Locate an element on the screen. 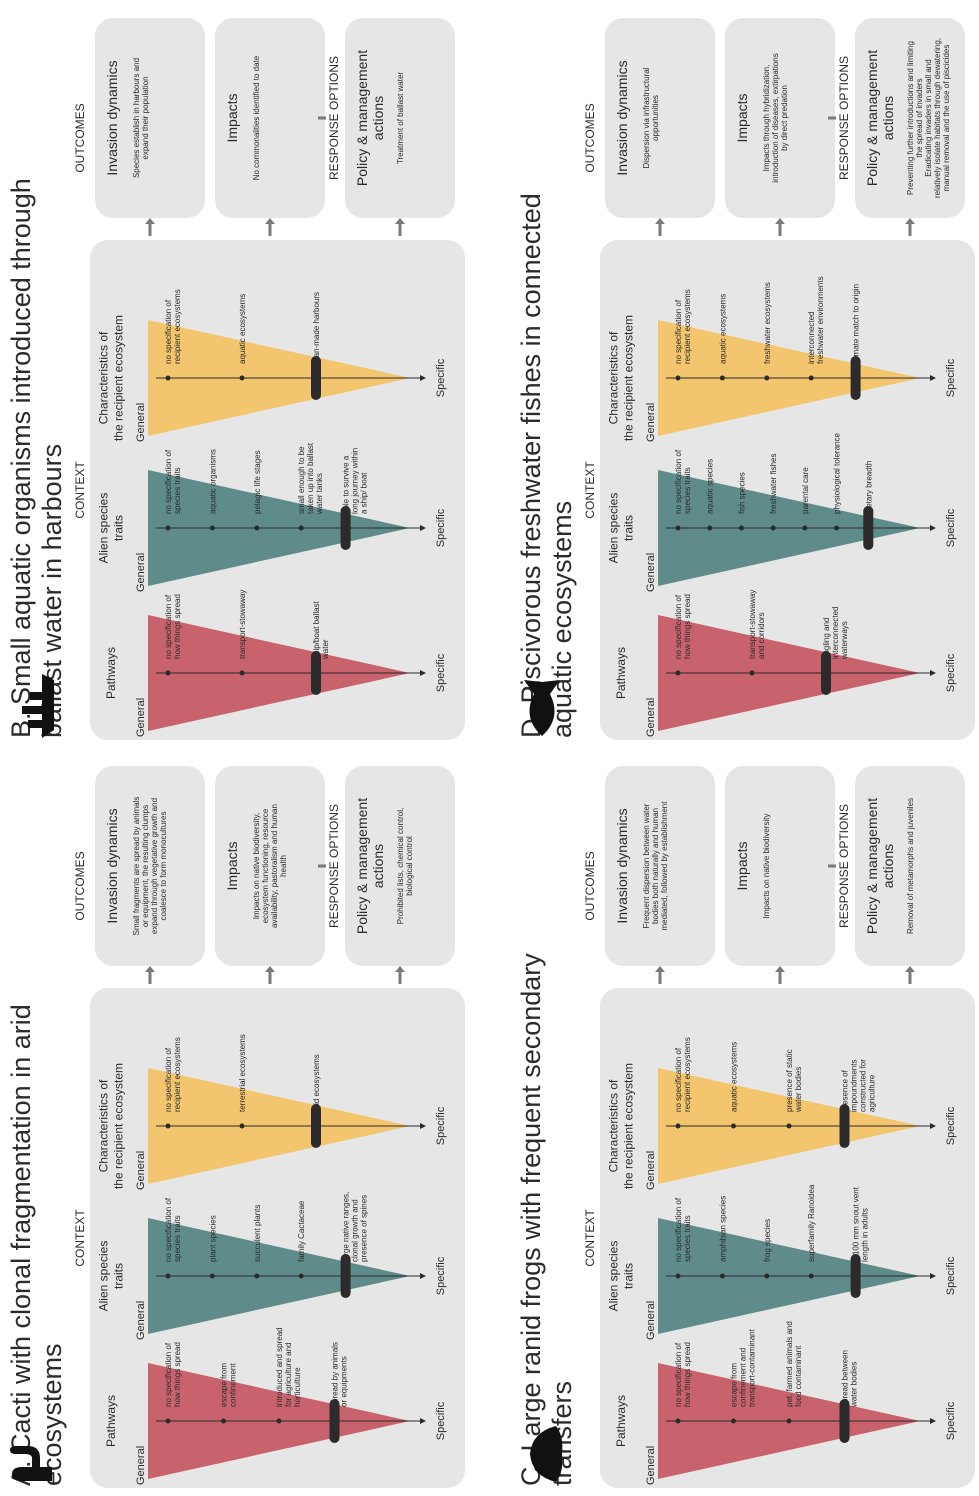 The width and height of the screenshot is (979, 1496). pathways-note: no specification ofhow things spread is located at coordinates (173, 626).